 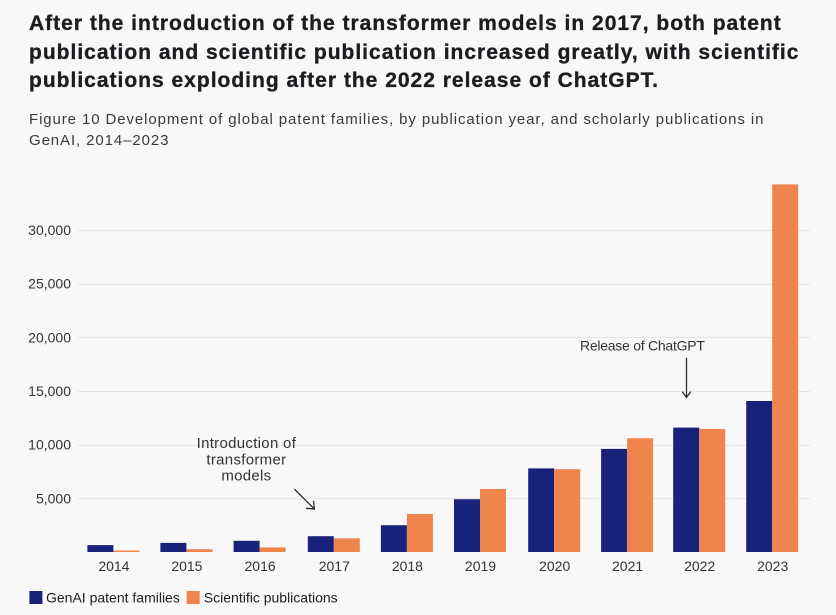 What do you see at coordinates (554, 566) in the screenshot?
I see `svg-text: 2020` at bounding box center [554, 566].